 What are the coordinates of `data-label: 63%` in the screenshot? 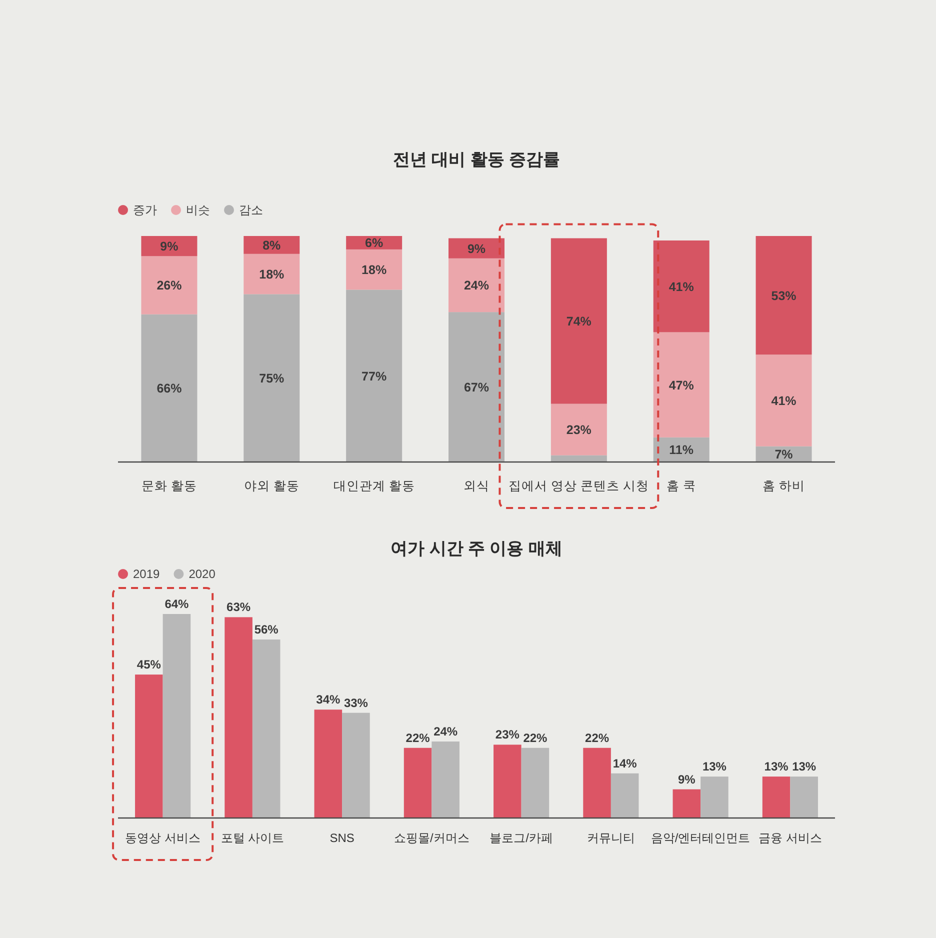 It's located at (238, 607).